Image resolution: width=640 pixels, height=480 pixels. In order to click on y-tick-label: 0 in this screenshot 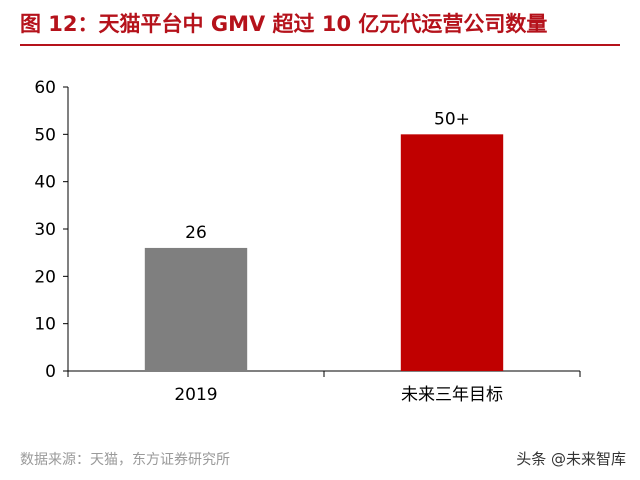, I will do `click(50, 372)`.